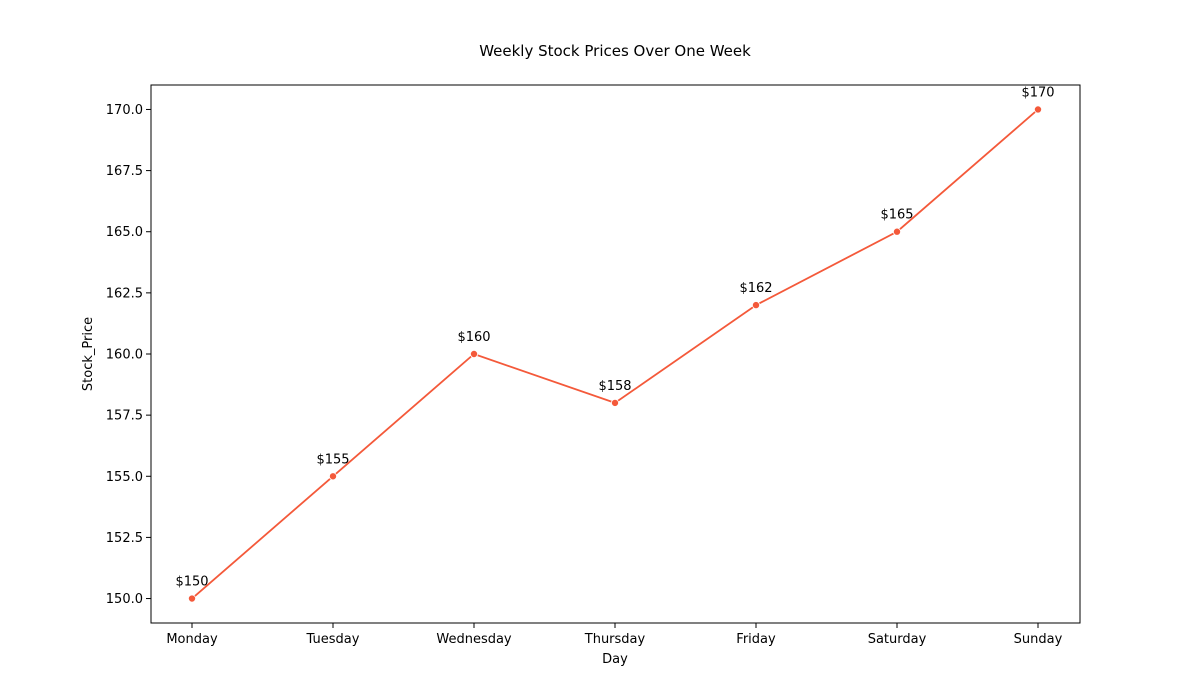 The height and width of the screenshot is (700, 1200). Describe the element at coordinates (897, 639) in the screenshot. I see `x-tick-label: Saturday` at that location.